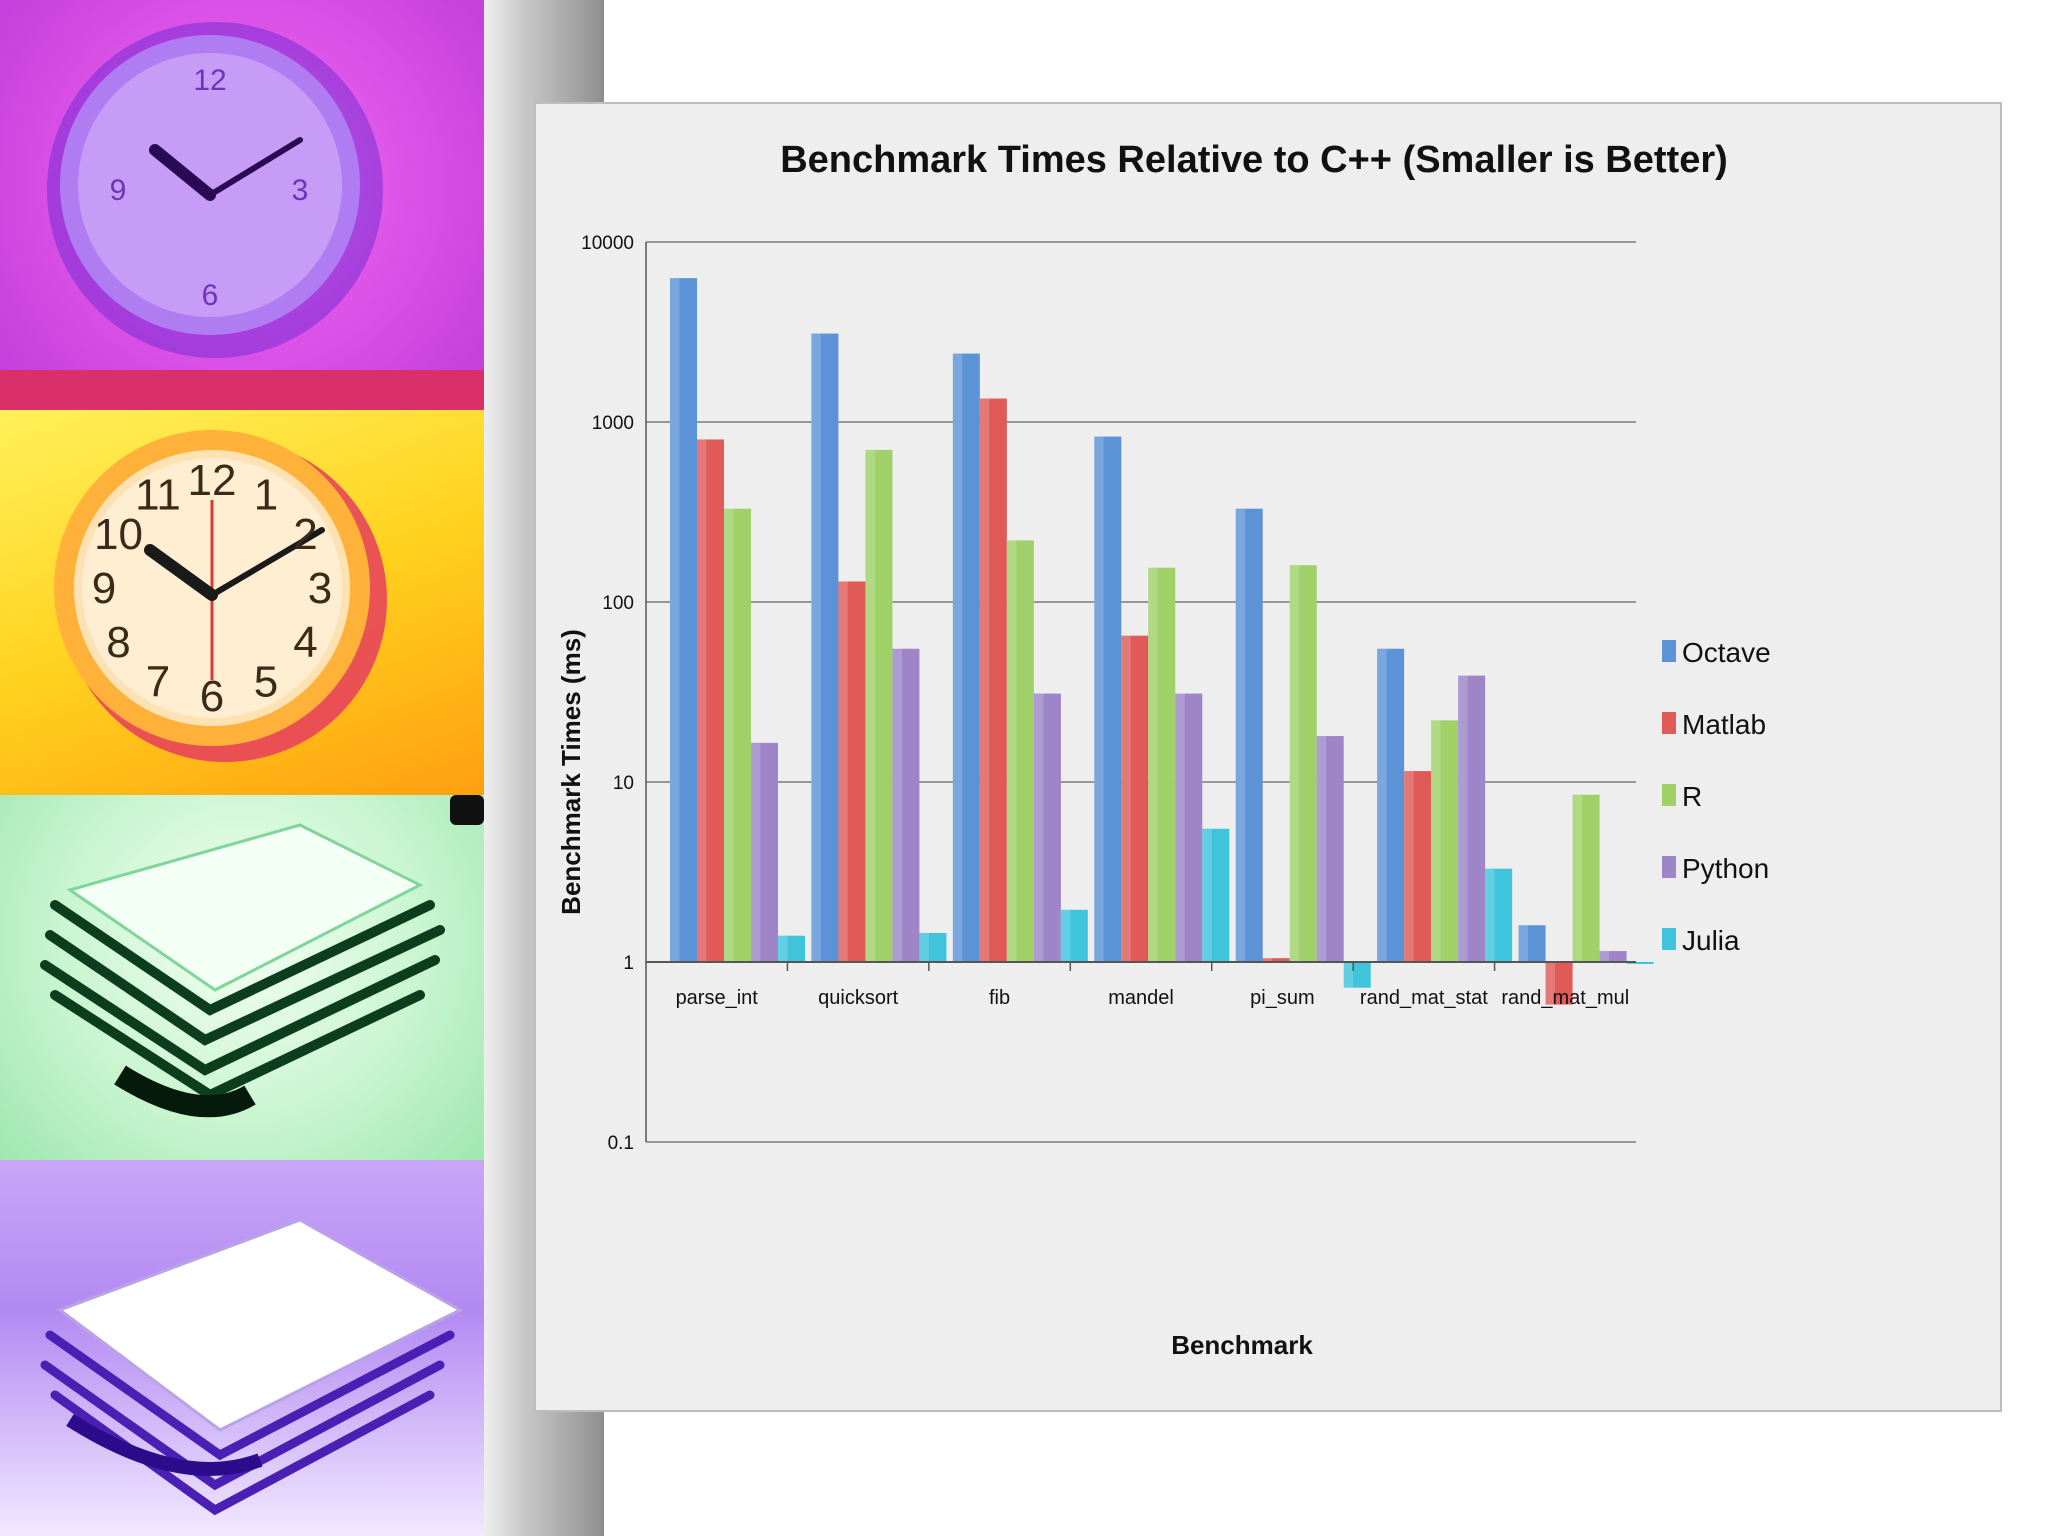 The image size is (2048, 1536). Describe the element at coordinates (1499, 915) in the screenshot. I see `bar-julia-rand_mat_stat` at that location.